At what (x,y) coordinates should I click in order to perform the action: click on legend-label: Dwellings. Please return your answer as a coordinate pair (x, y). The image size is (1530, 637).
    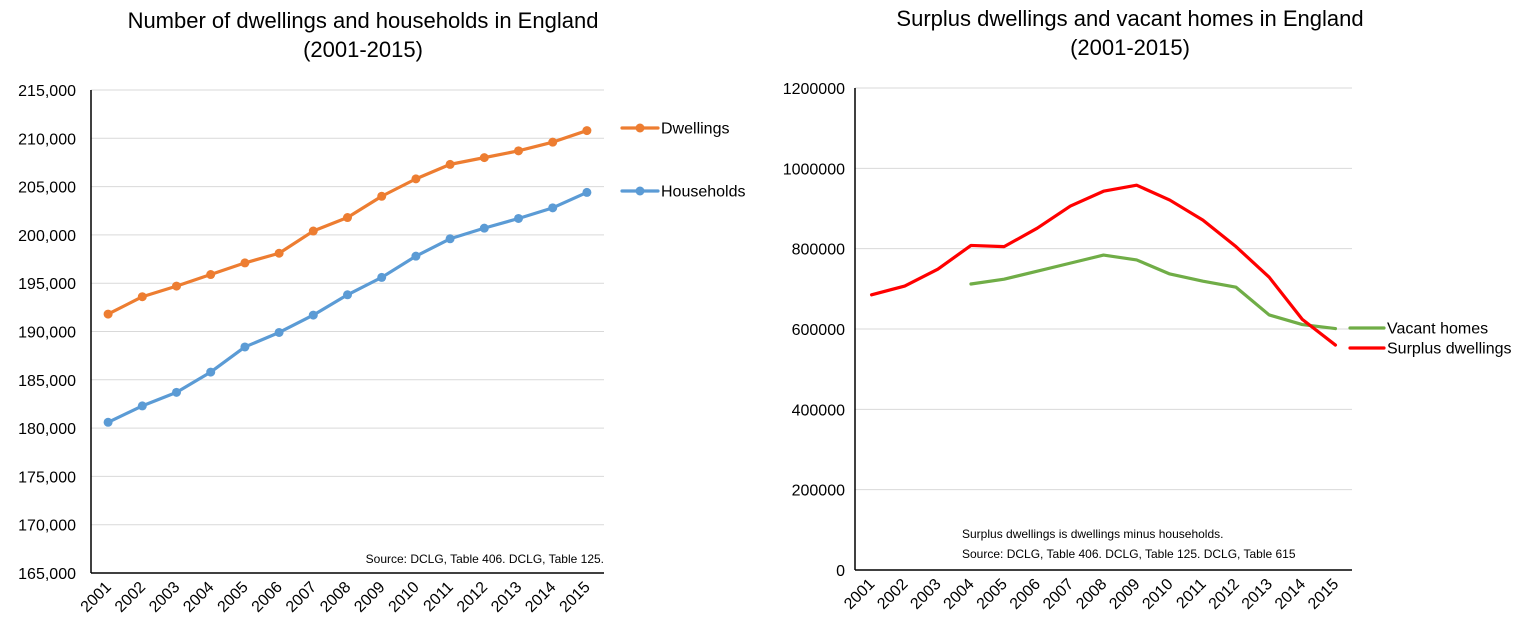
    Looking at the image, I should click on (695, 129).